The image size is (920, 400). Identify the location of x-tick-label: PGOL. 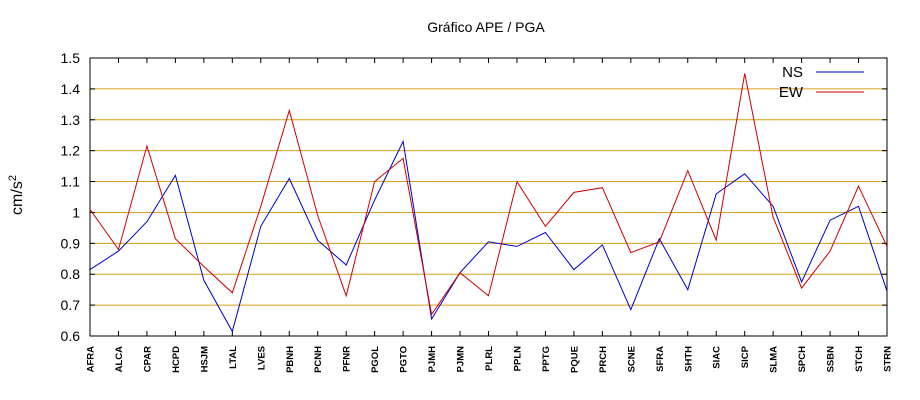
(375, 359).